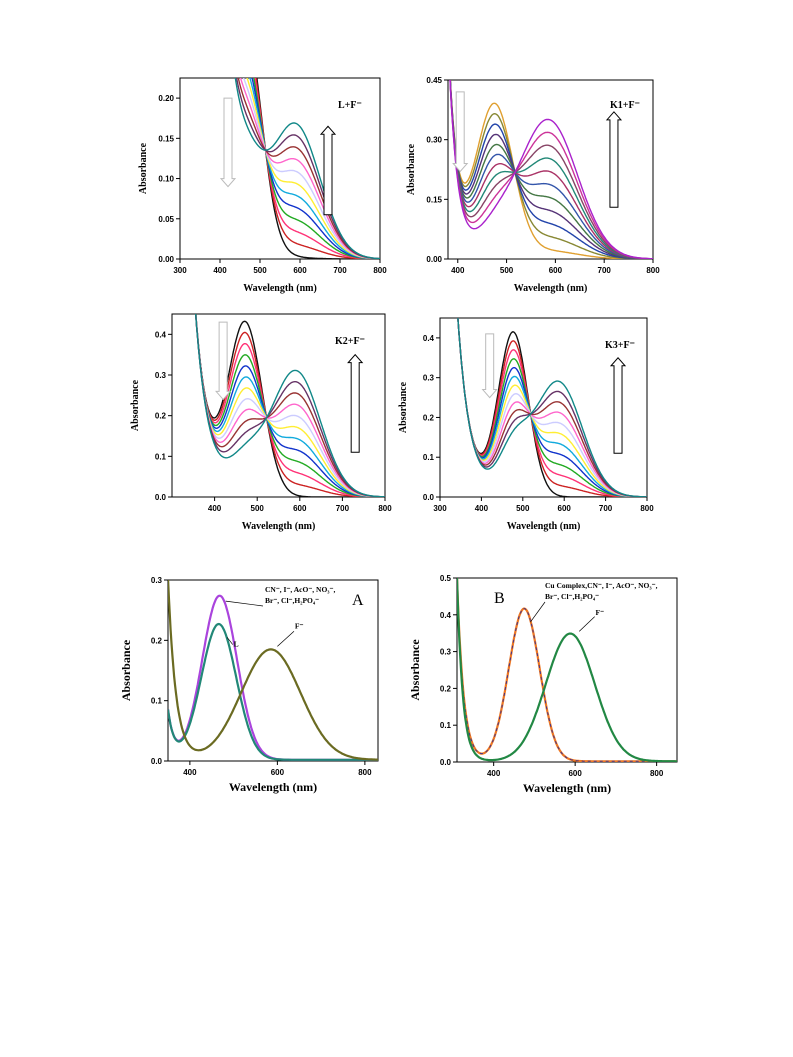  Describe the element at coordinates (358, 600) in the screenshot. I see `panel-label: A` at that location.